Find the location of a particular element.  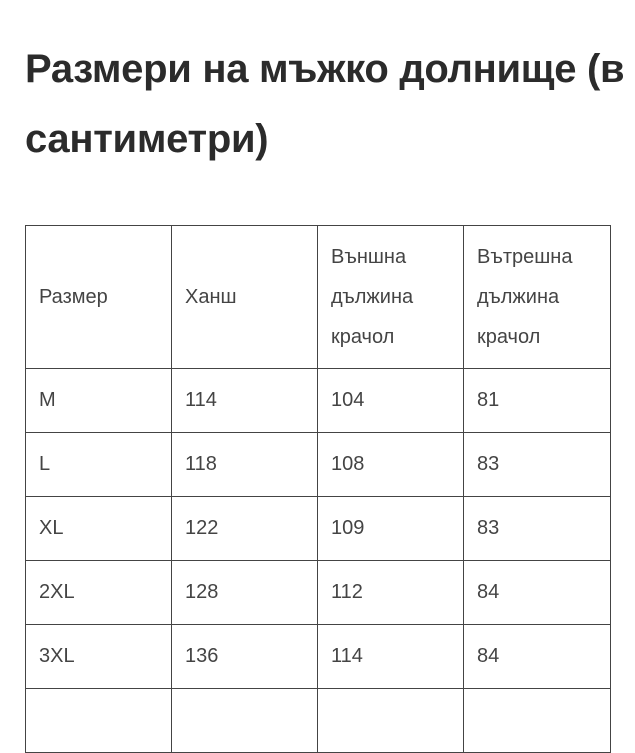

cell-size: 2XL is located at coordinates (98, 592).